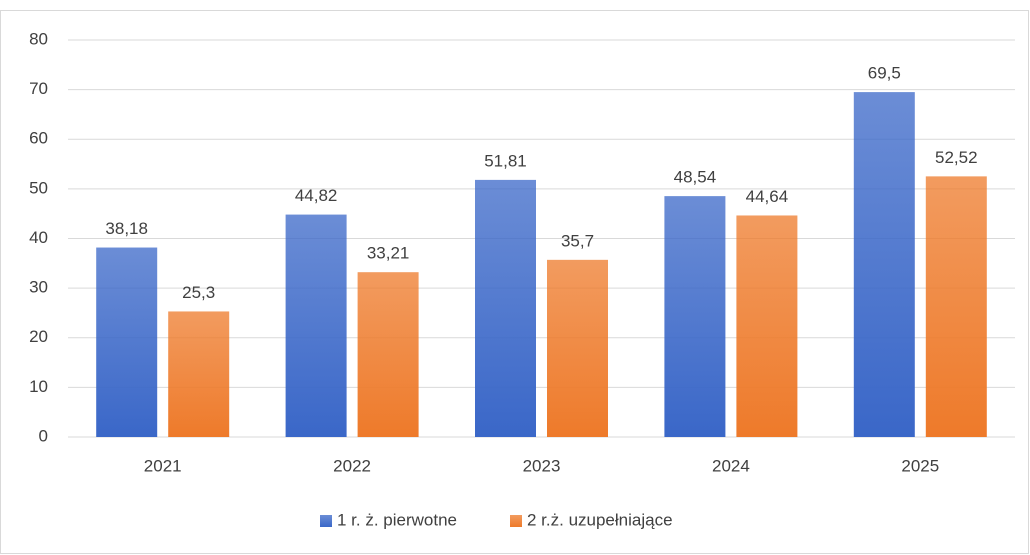 The width and height of the screenshot is (1030, 555). Describe the element at coordinates (38, 336) in the screenshot. I see `y-tick-label: 20` at that location.